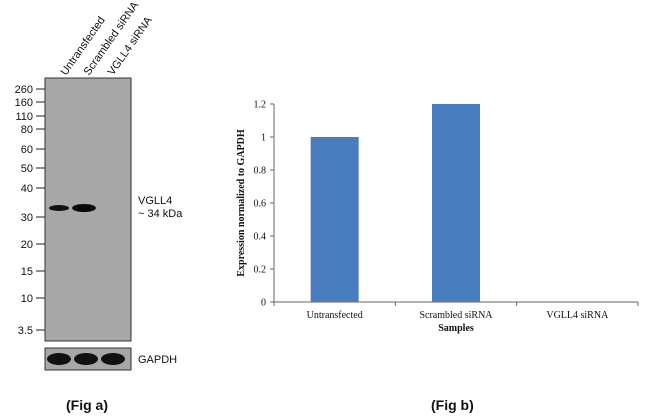 Image resolution: width=650 pixels, height=420 pixels. Describe the element at coordinates (335, 315) in the screenshot. I see `x-tick-label: Untransfected` at that location.